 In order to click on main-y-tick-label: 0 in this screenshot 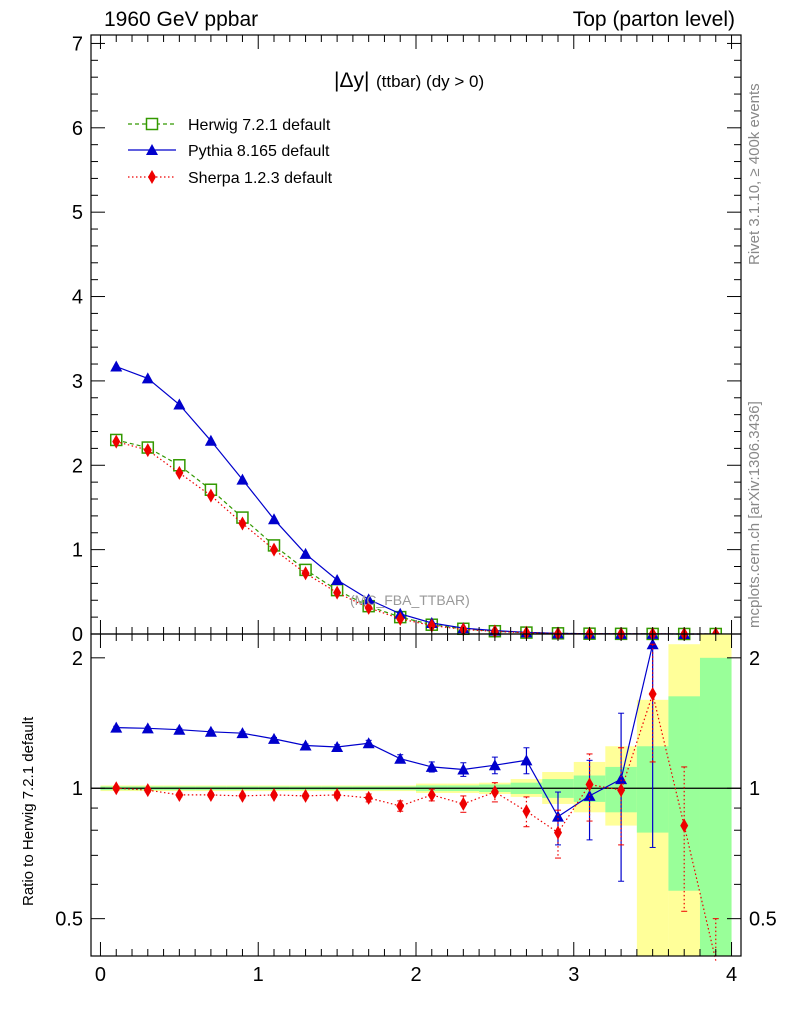, I will do `click(77, 635)`.